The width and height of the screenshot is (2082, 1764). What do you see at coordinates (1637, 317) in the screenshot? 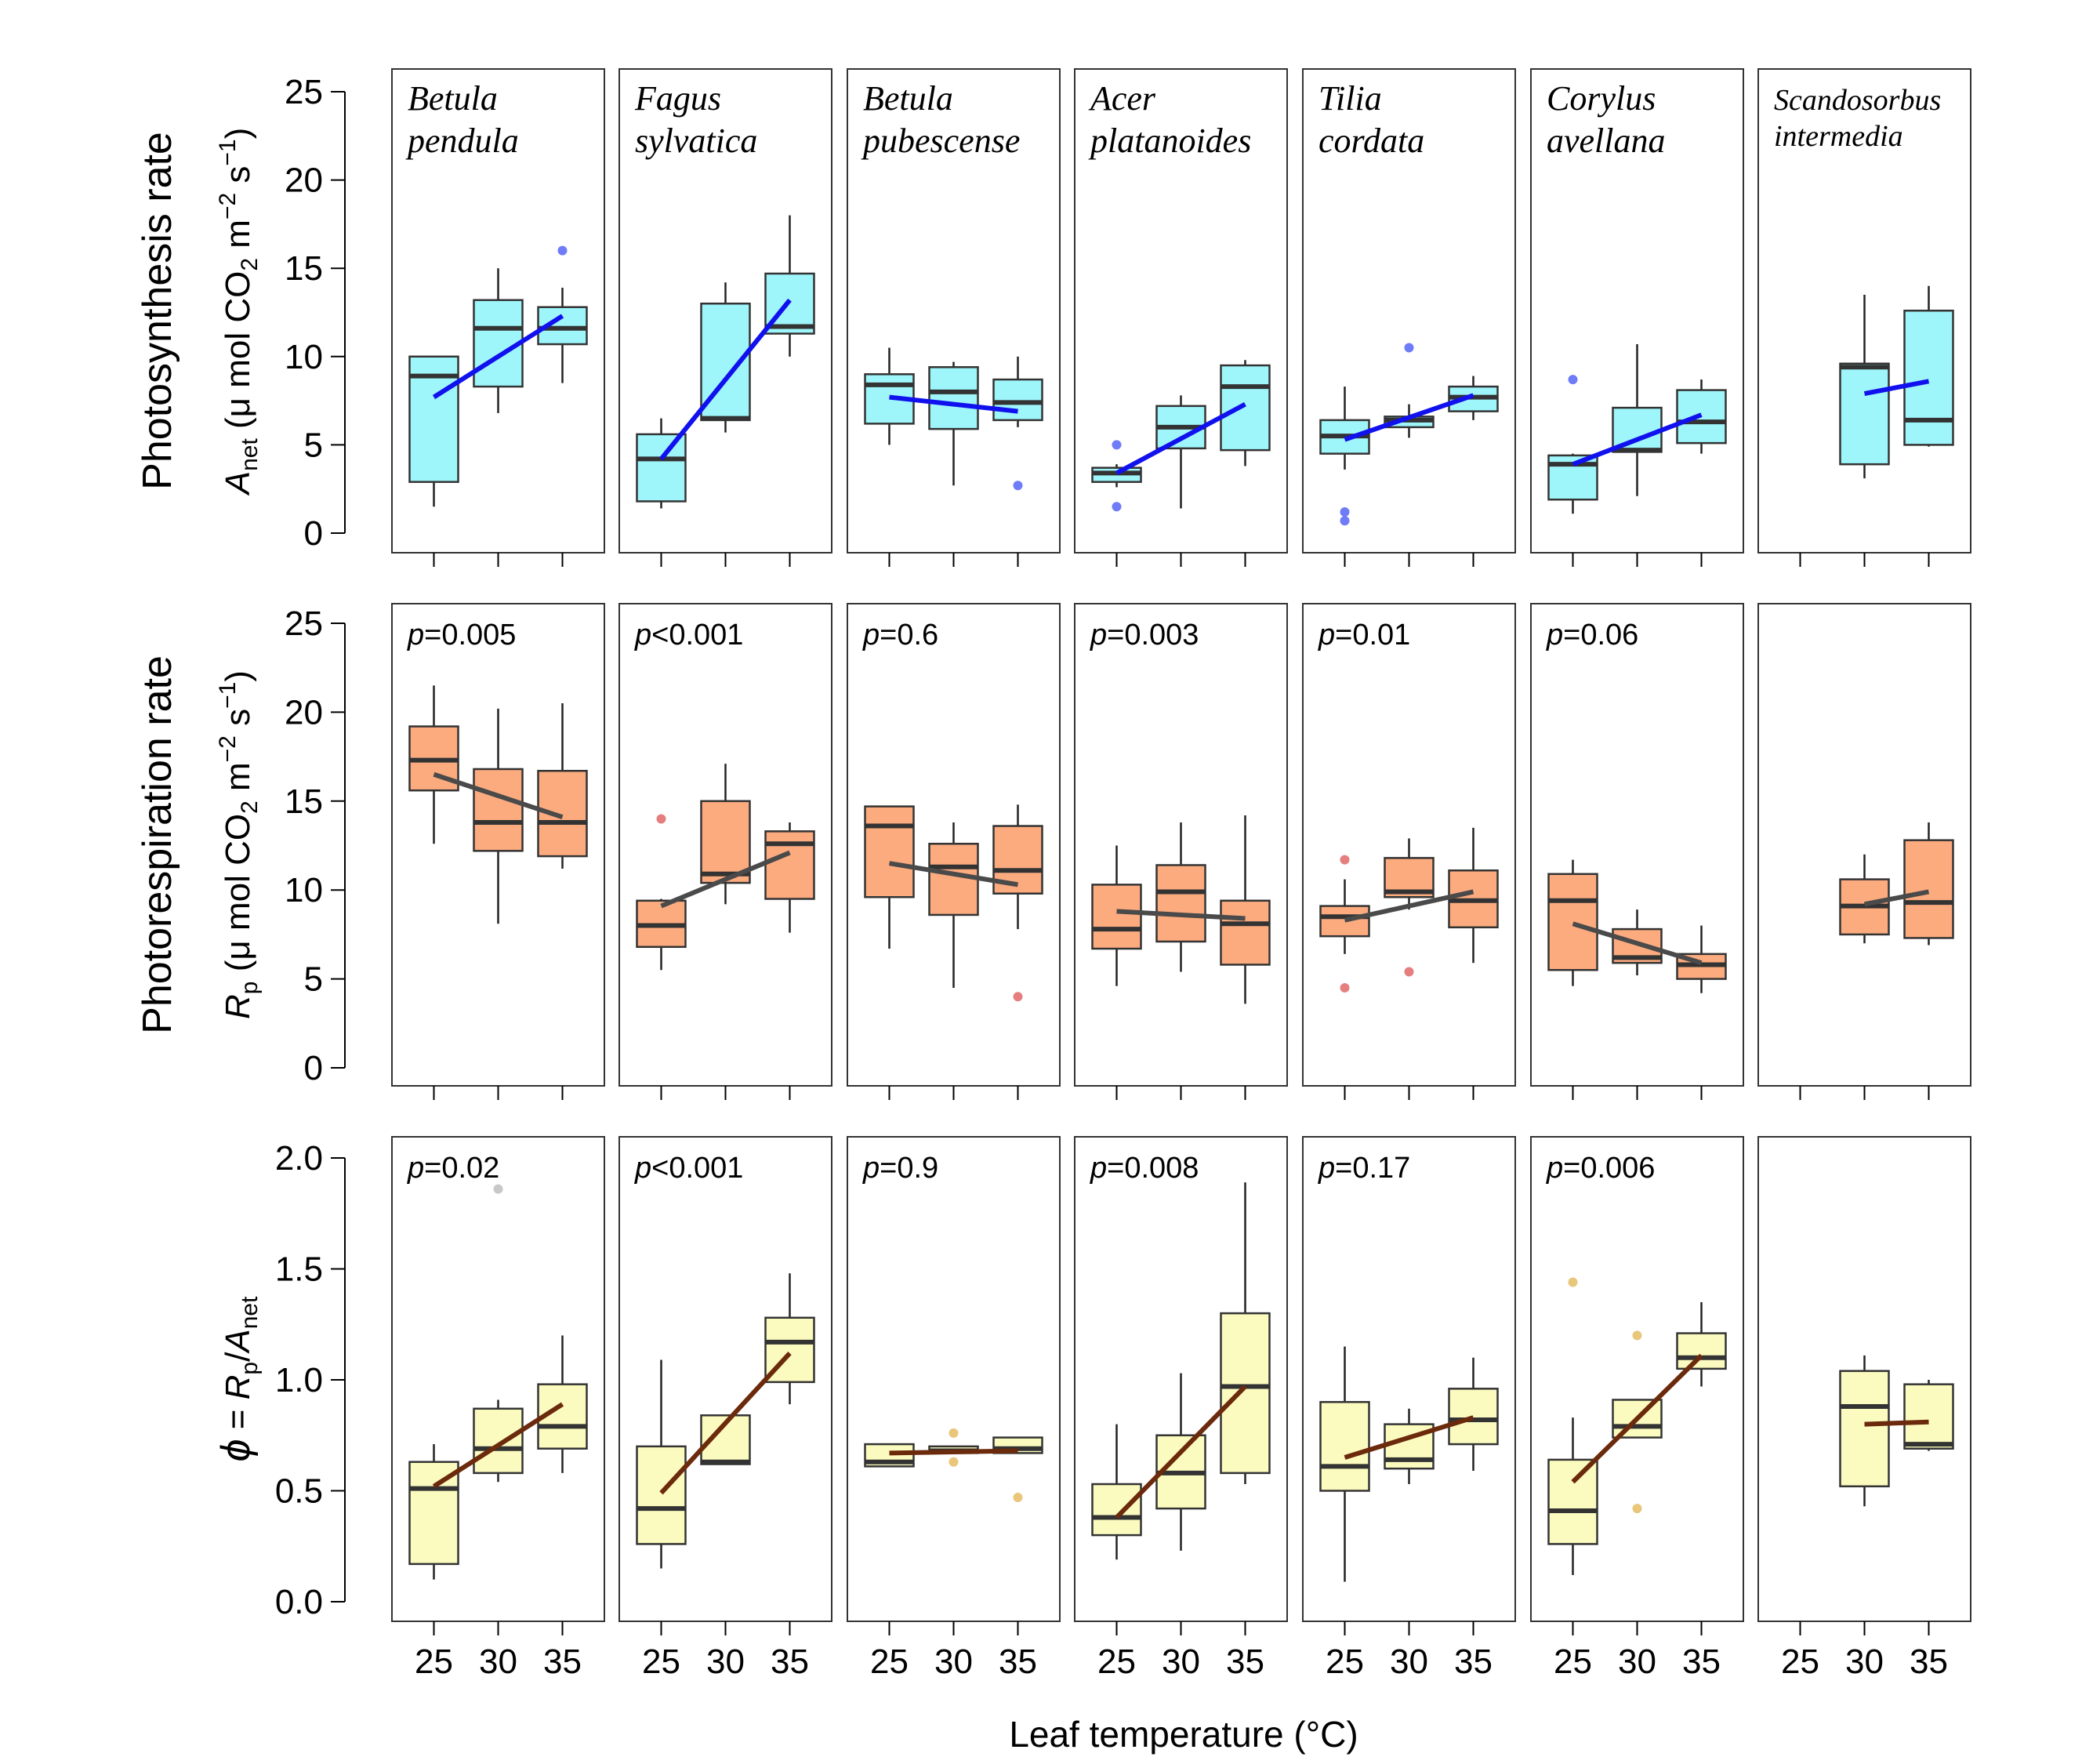
I see `panel-top-6: Corylus avellana` at bounding box center [1637, 317].